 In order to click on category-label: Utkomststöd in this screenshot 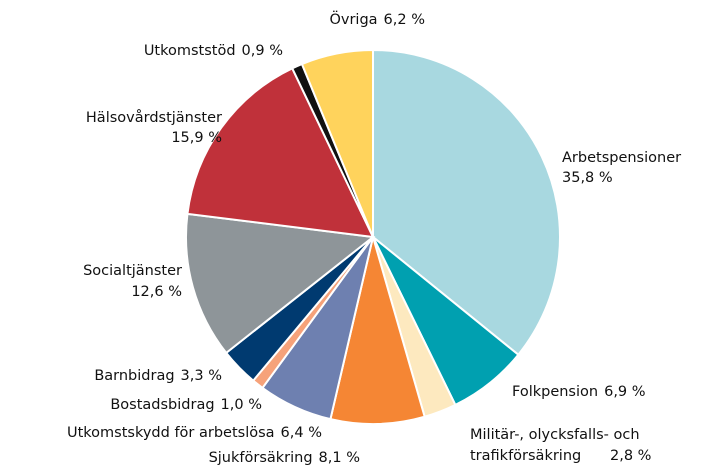, I will do `click(190, 51)`.